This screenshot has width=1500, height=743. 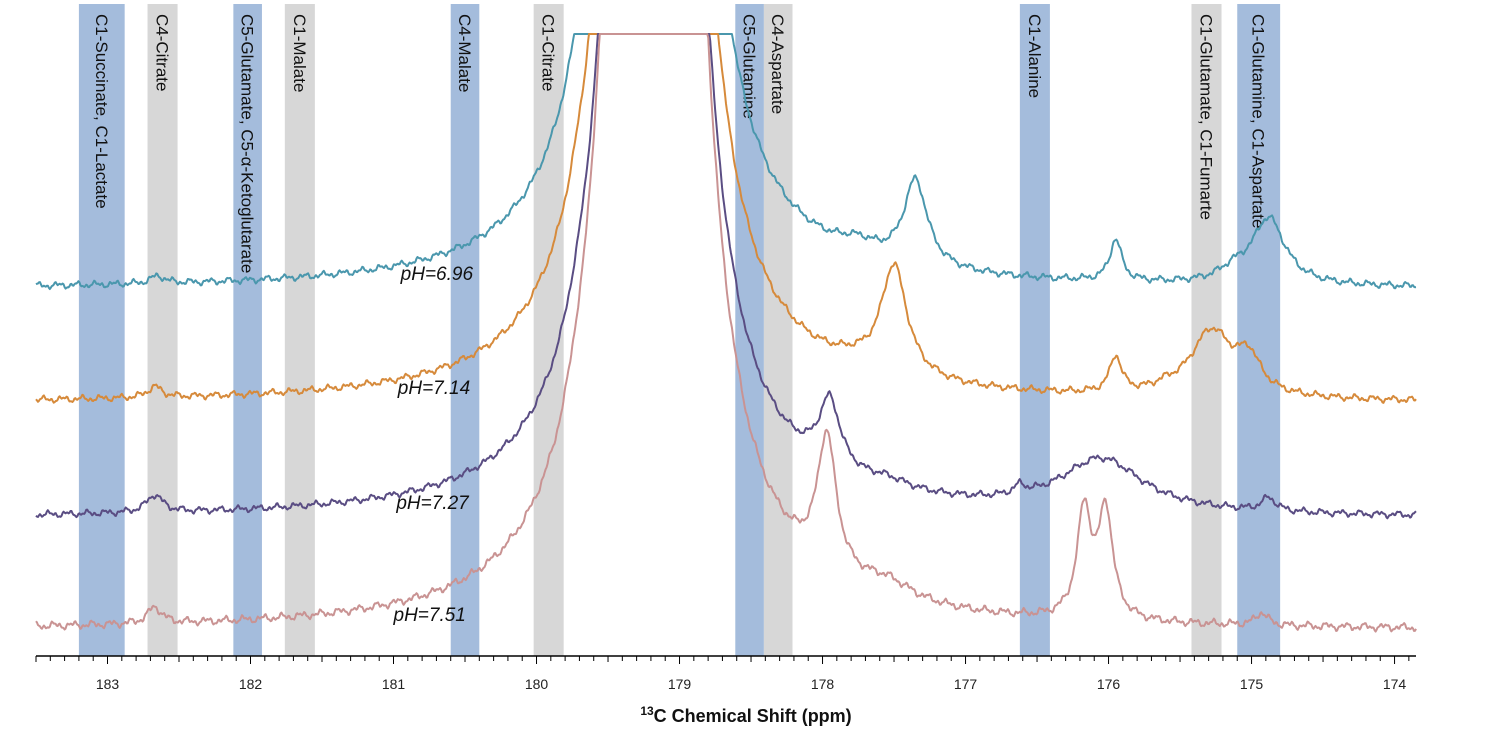 I want to click on x-tick-label-0: 183, so click(x=108, y=684).